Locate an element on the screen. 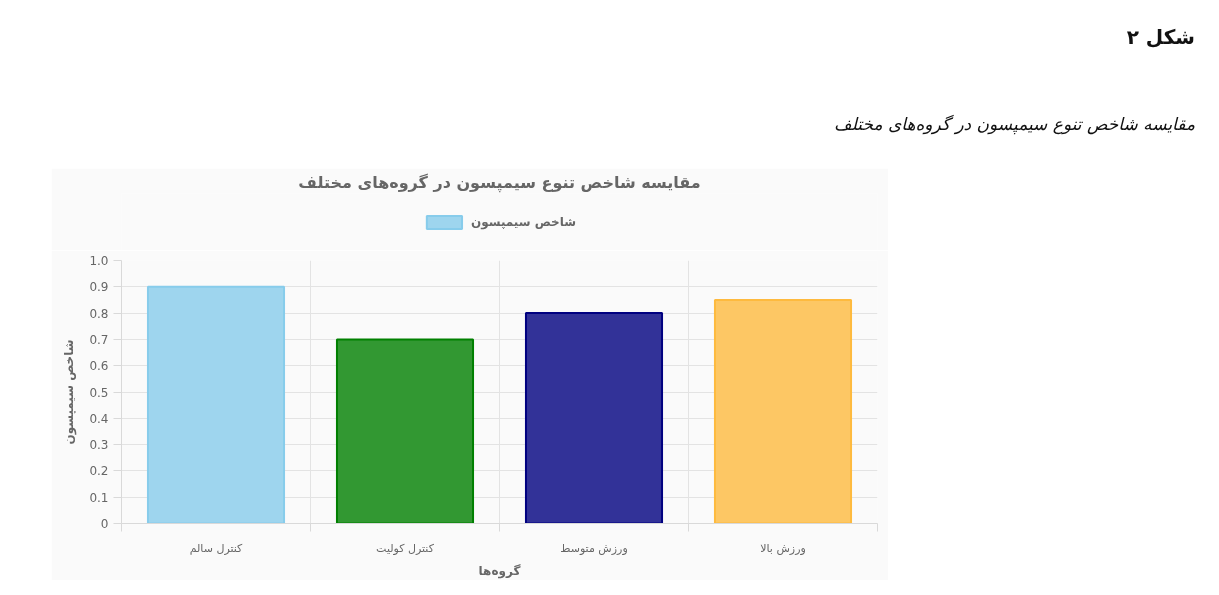  y-tick-label: 0.6 is located at coordinates (99, 366).